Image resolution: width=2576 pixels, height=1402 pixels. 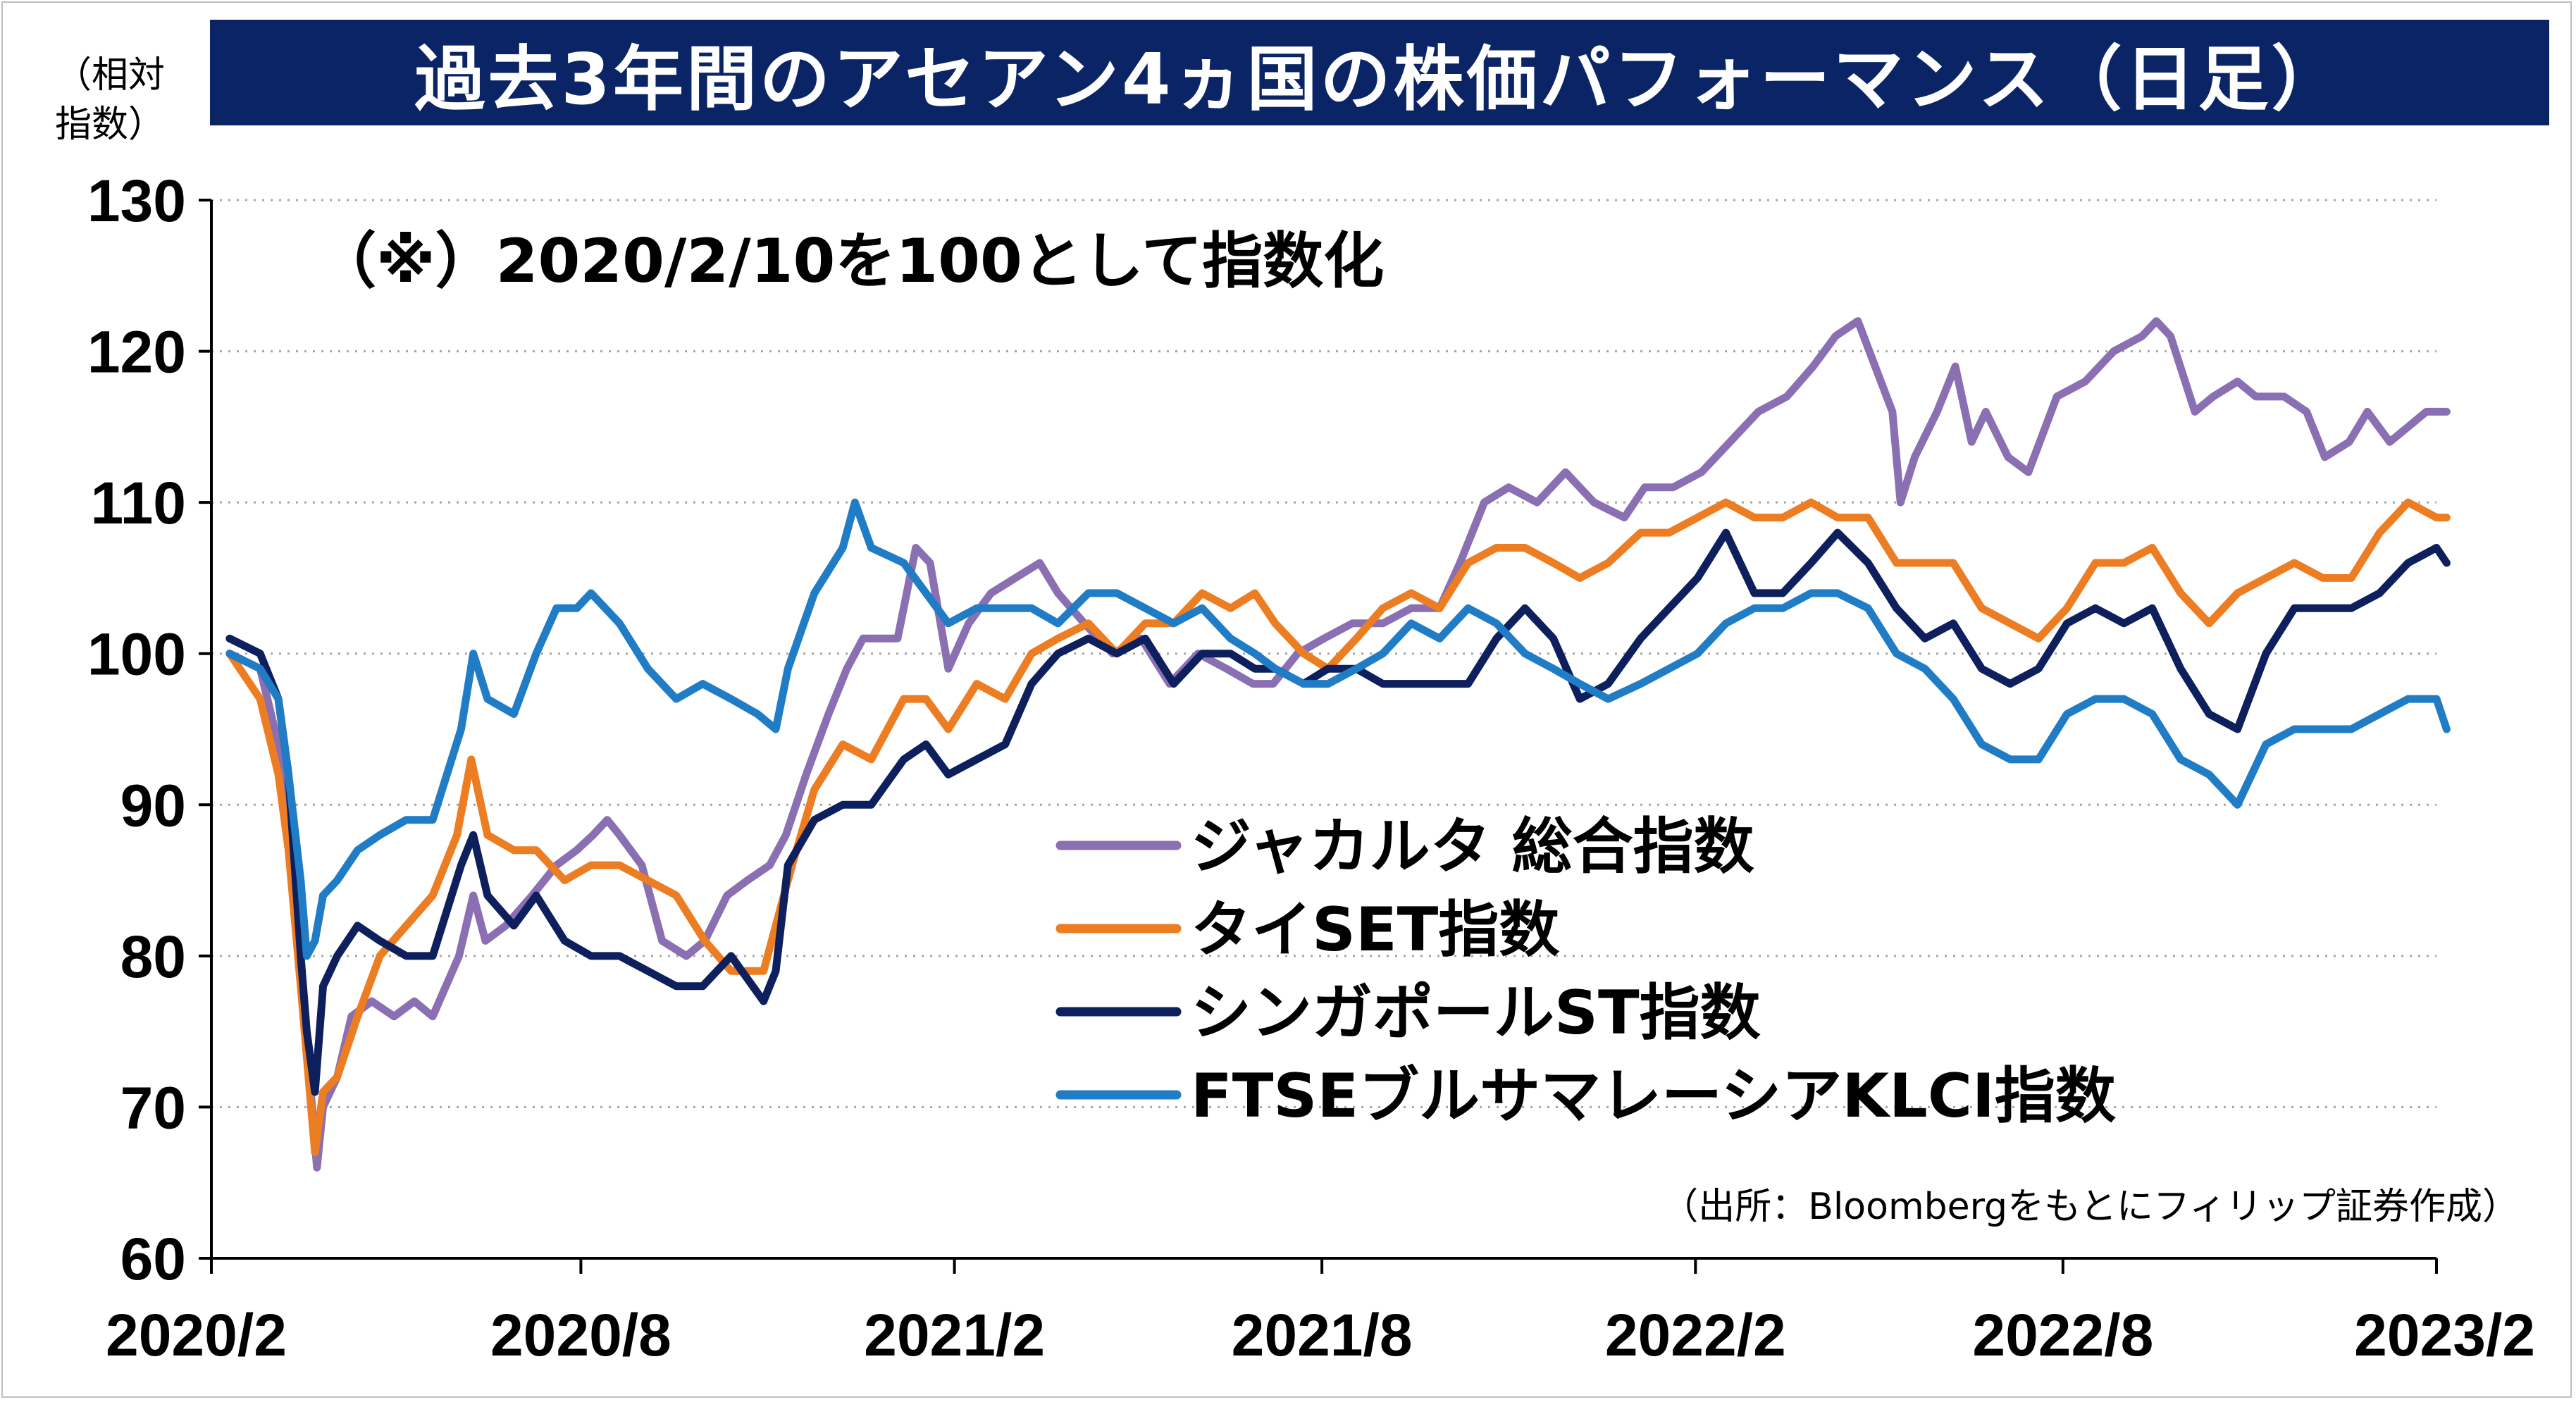 What do you see at coordinates (110, 75) in the screenshot?
I see `y-axis-label-line1: （相対` at bounding box center [110, 75].